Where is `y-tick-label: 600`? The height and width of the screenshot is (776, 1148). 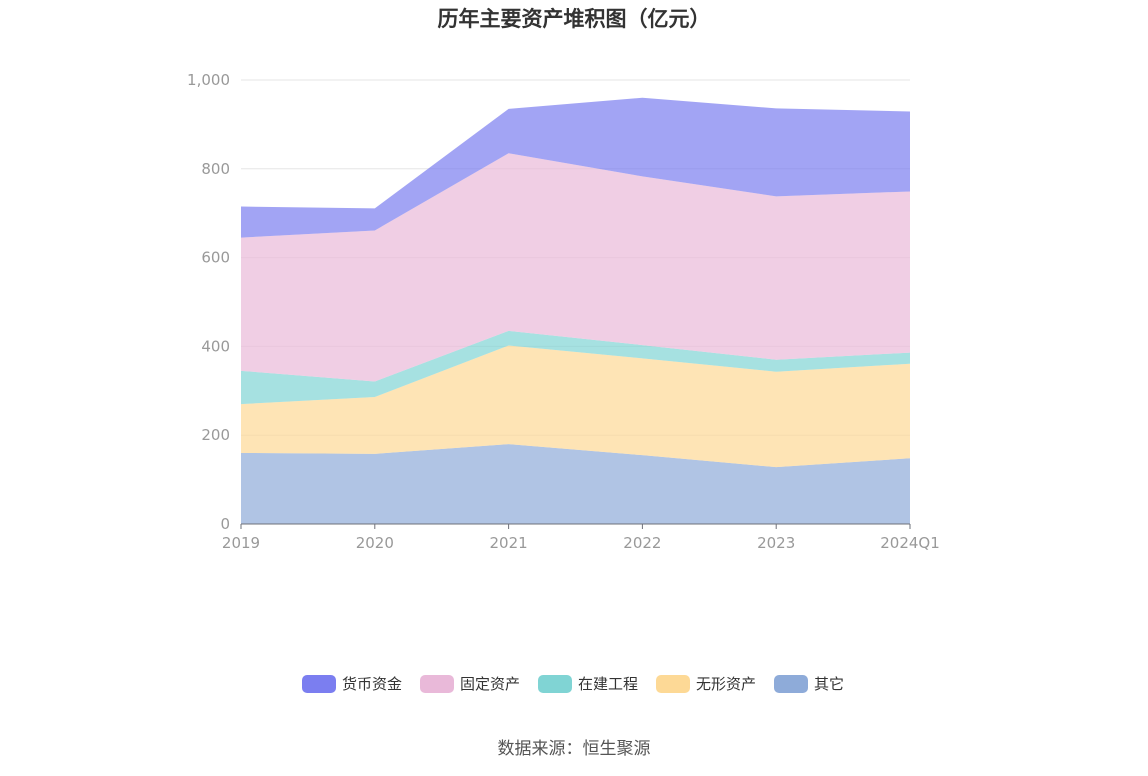
y-tick-label: 600 is located at coordinates (215, 258).